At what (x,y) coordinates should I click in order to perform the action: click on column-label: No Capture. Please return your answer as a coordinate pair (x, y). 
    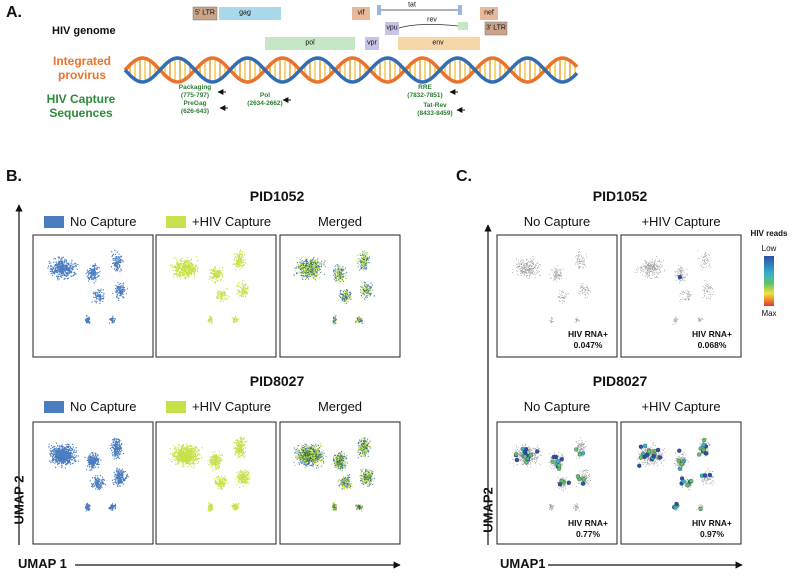
    Looking at the image, I should click on (557, 406).